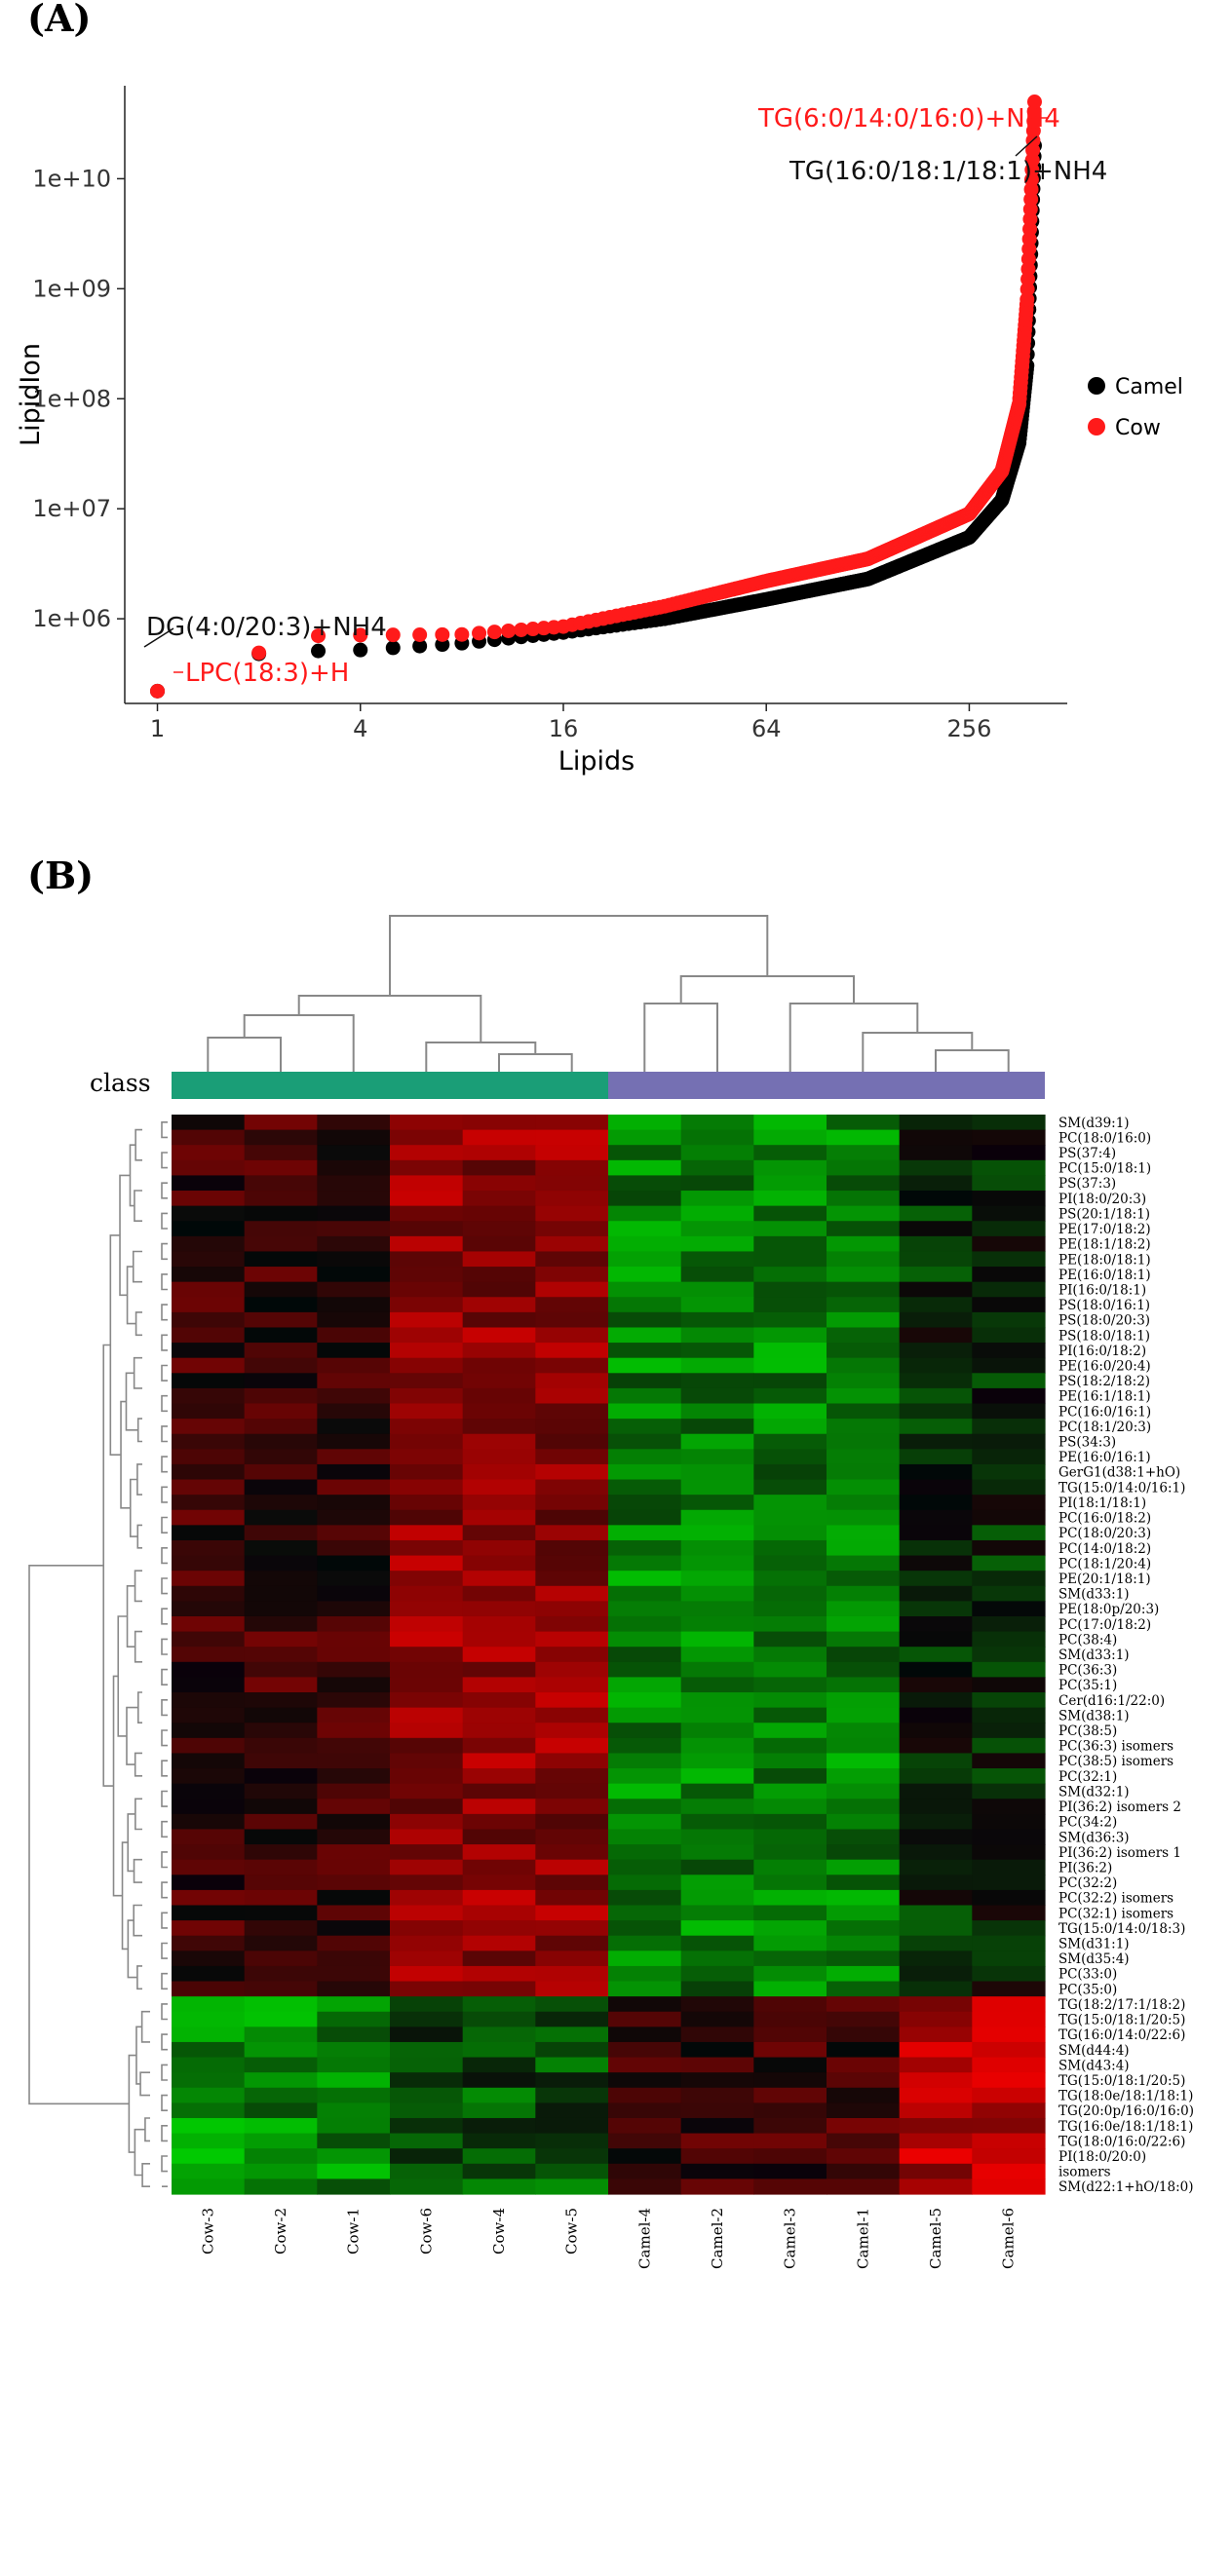 Image resolution: width=1231 pixels, height=2576 pixels. What do you see at coordinates (1087, 1731) in the screenshot?
I see `row-label: PC(38:5)` at bounding box center [1087, 1731].